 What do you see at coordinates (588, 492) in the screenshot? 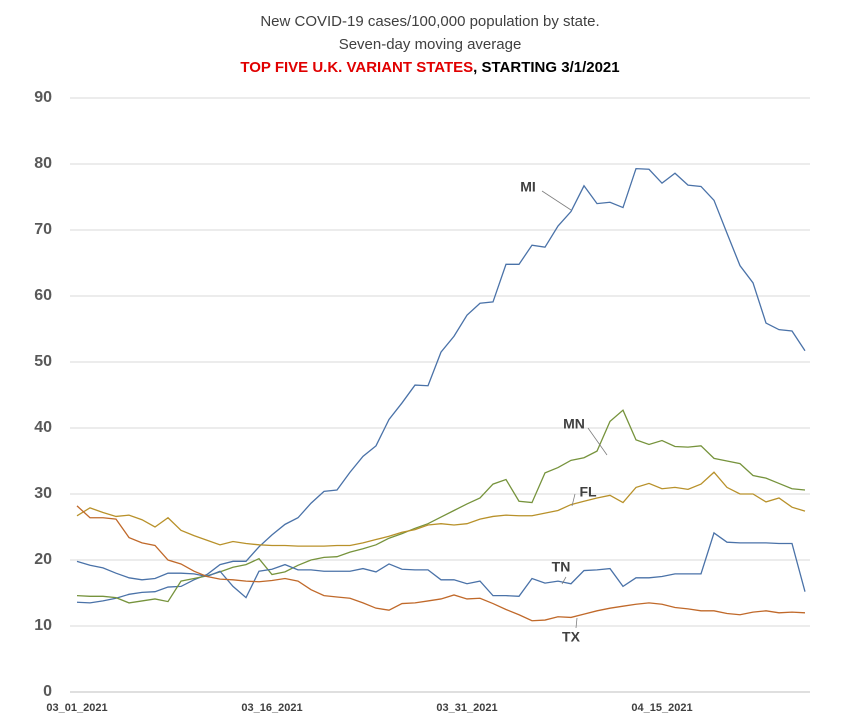
I see `series-label: FL` at bounding box center [588, 492].